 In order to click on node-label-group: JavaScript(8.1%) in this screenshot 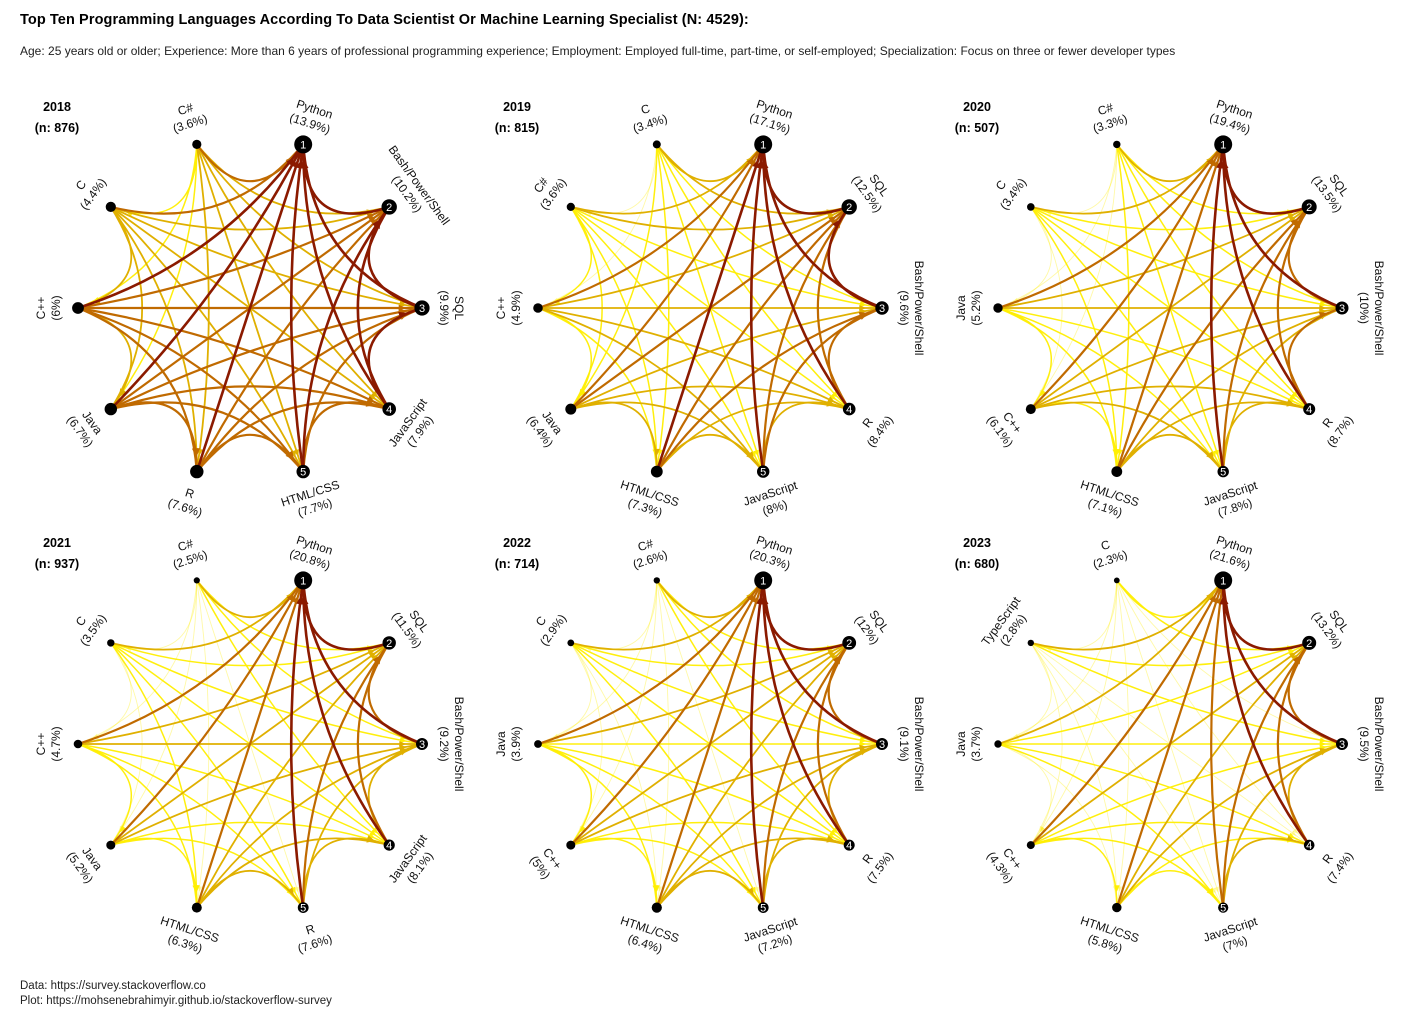, I will do `click(411, 858)`.